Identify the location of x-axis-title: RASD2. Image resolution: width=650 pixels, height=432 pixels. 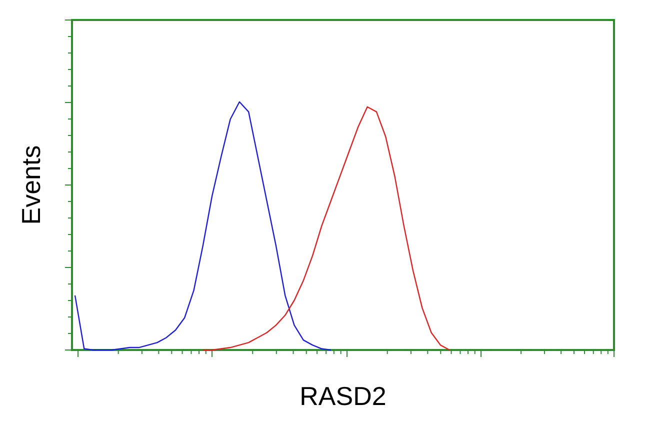
(343, 396).